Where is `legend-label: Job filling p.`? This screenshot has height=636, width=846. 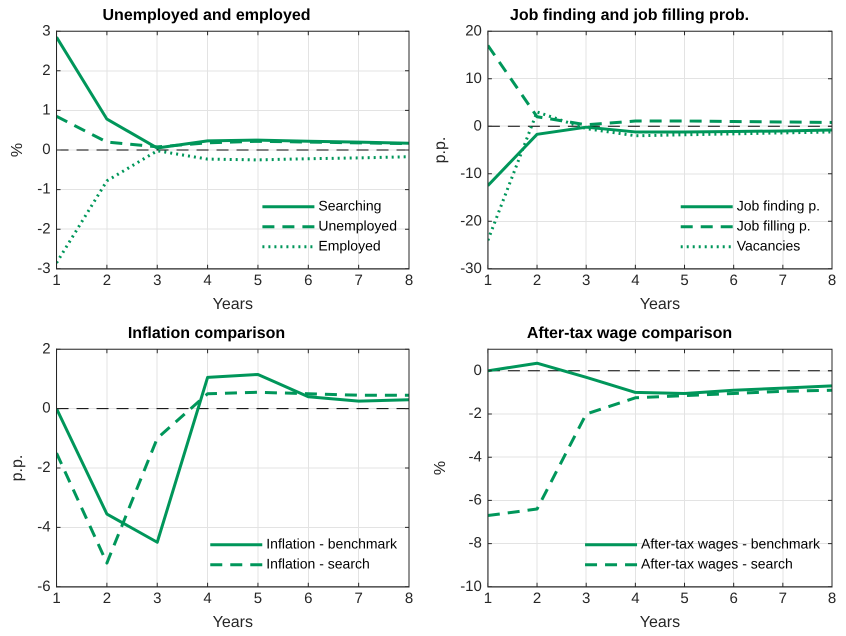 legend-label: Job filling p. is located at coordinates (773, 226).